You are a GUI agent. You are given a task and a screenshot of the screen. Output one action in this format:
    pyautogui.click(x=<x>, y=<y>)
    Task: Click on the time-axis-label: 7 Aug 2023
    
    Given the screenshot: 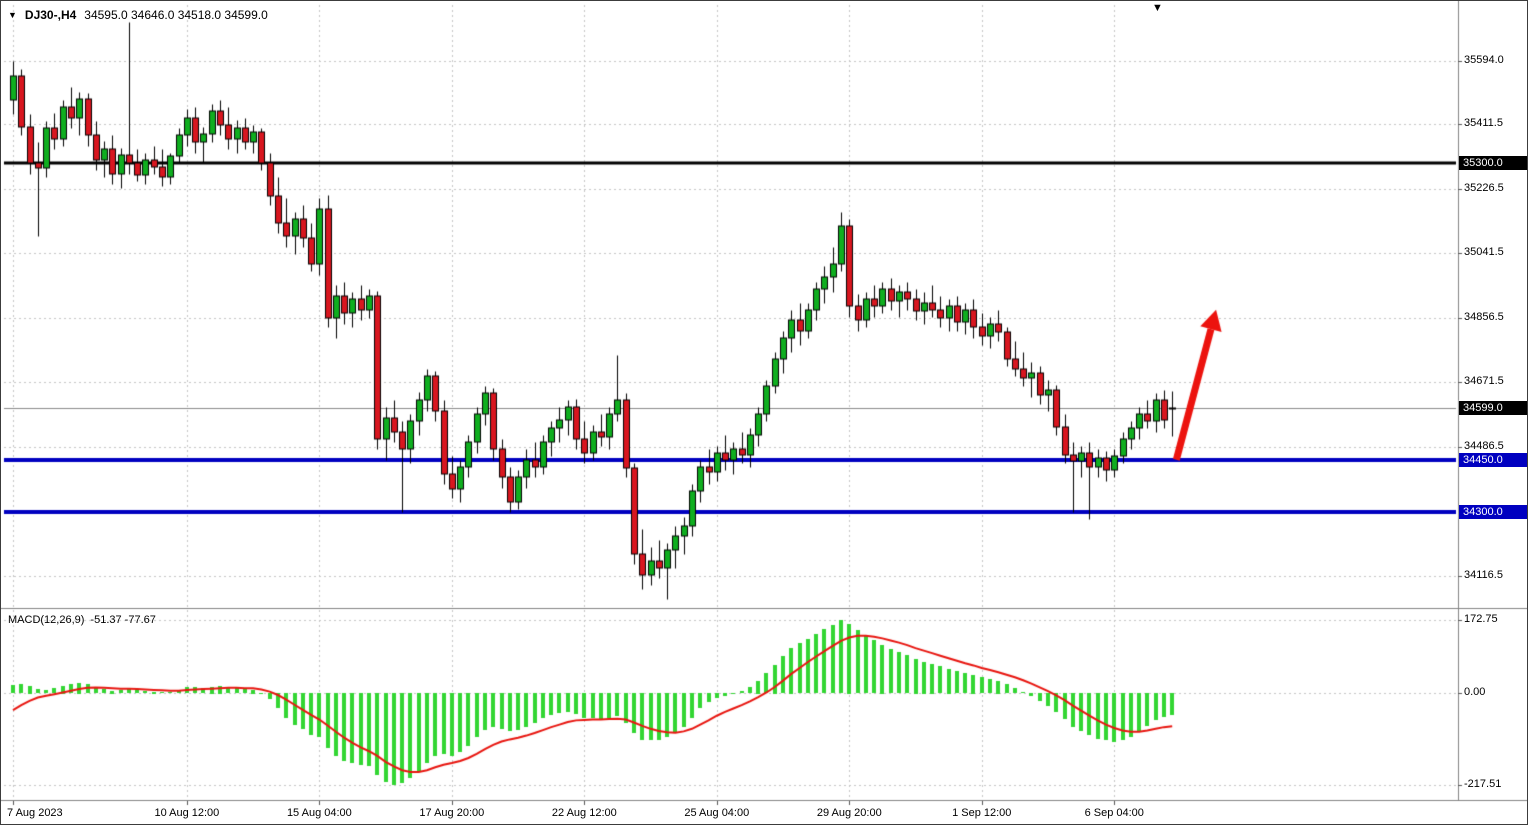 What is the action you would take?
    pyautogui.click(x=35, y=813)
    